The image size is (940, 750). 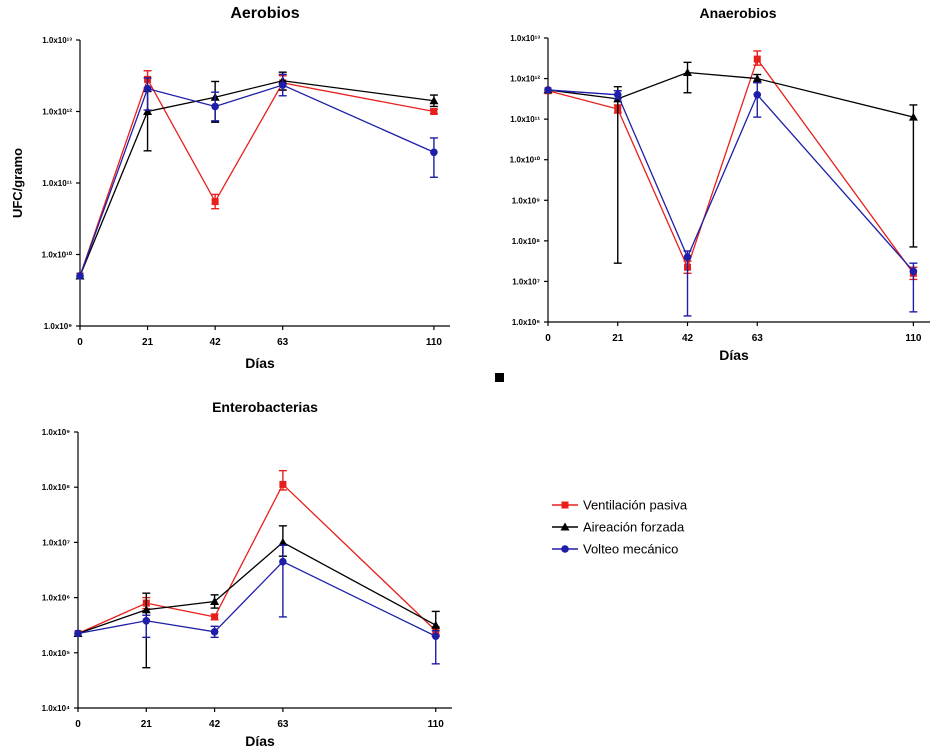 What do you see at coordinates (265, 407) in the screenshot?
I see `chart-title: Enterobacterias` at bounding box center [265, 407].